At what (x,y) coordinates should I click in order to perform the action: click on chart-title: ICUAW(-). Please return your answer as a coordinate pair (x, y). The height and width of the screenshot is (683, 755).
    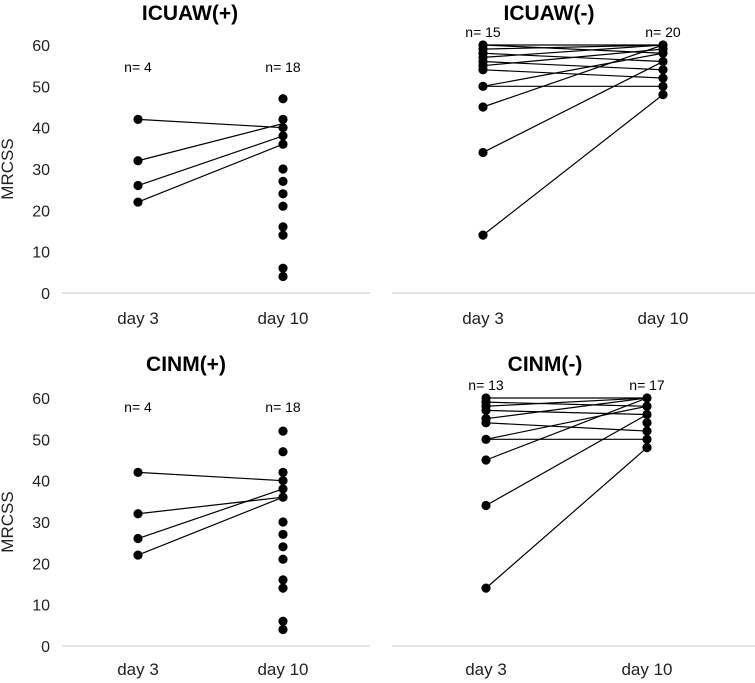
    Looking at the image, I should click on (549, 13).